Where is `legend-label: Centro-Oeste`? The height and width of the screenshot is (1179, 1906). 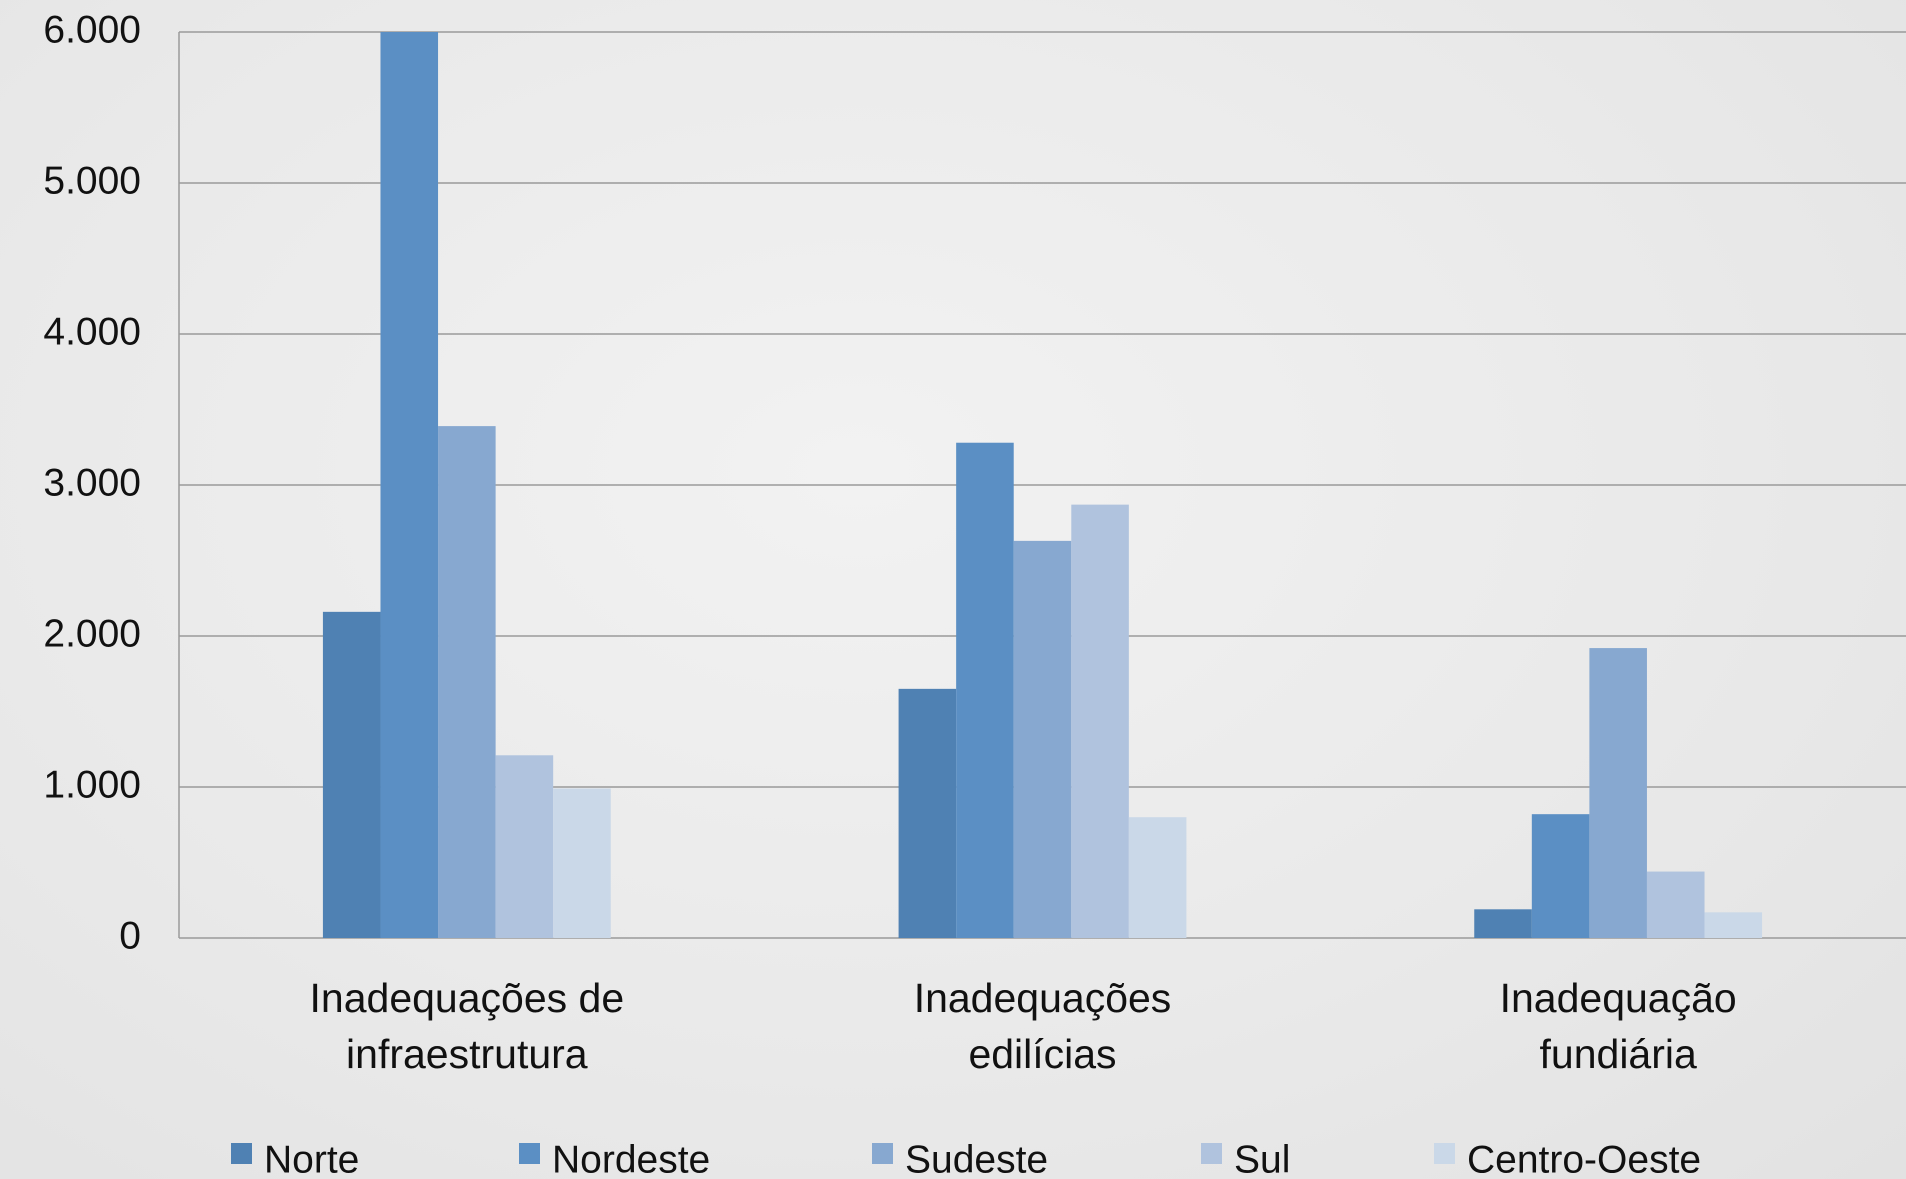 legend-label: Centro-Oeste is located at coordinates (1584, 1158).